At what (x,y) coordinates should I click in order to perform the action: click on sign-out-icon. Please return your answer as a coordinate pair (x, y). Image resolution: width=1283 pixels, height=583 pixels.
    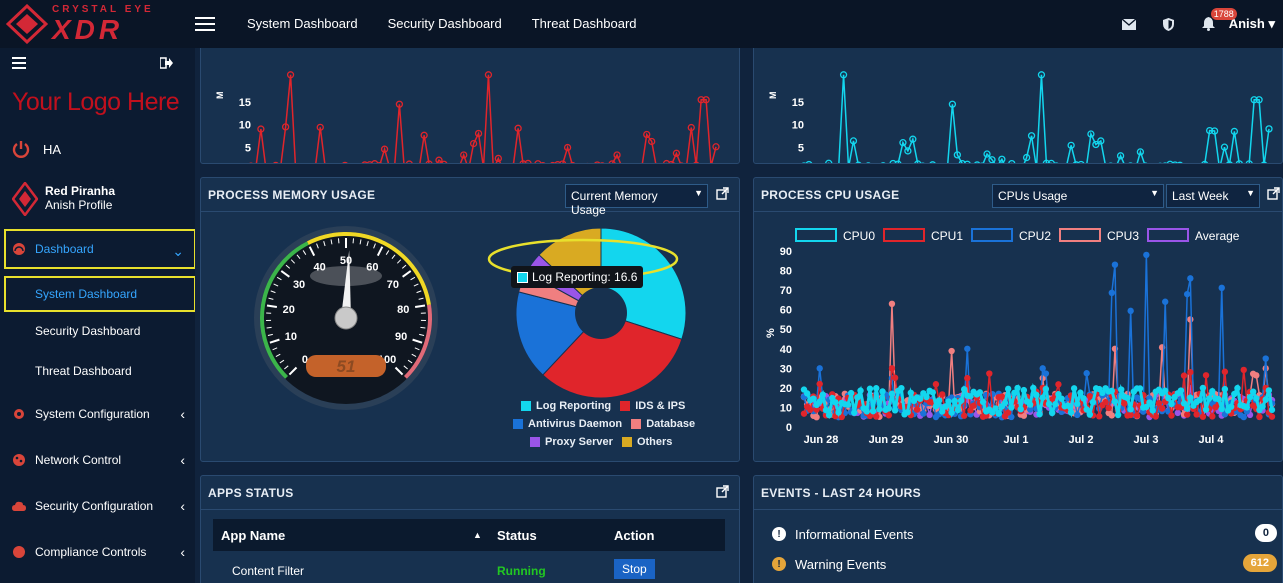
    Looking at the image, I should click on (166, 64).